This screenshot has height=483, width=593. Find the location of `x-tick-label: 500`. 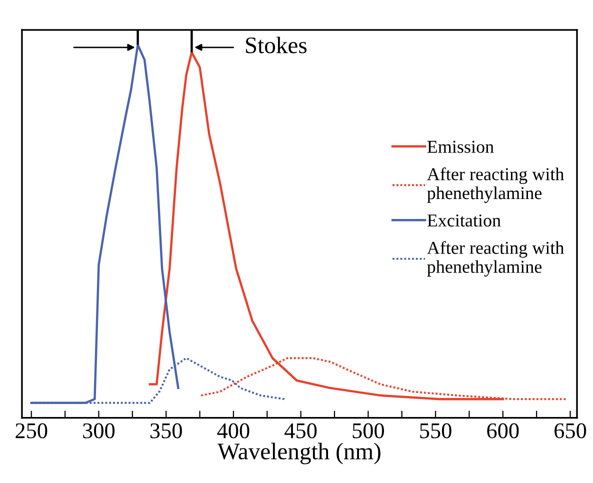

x-tick-label: 500 is located at coordinates (368, 430).